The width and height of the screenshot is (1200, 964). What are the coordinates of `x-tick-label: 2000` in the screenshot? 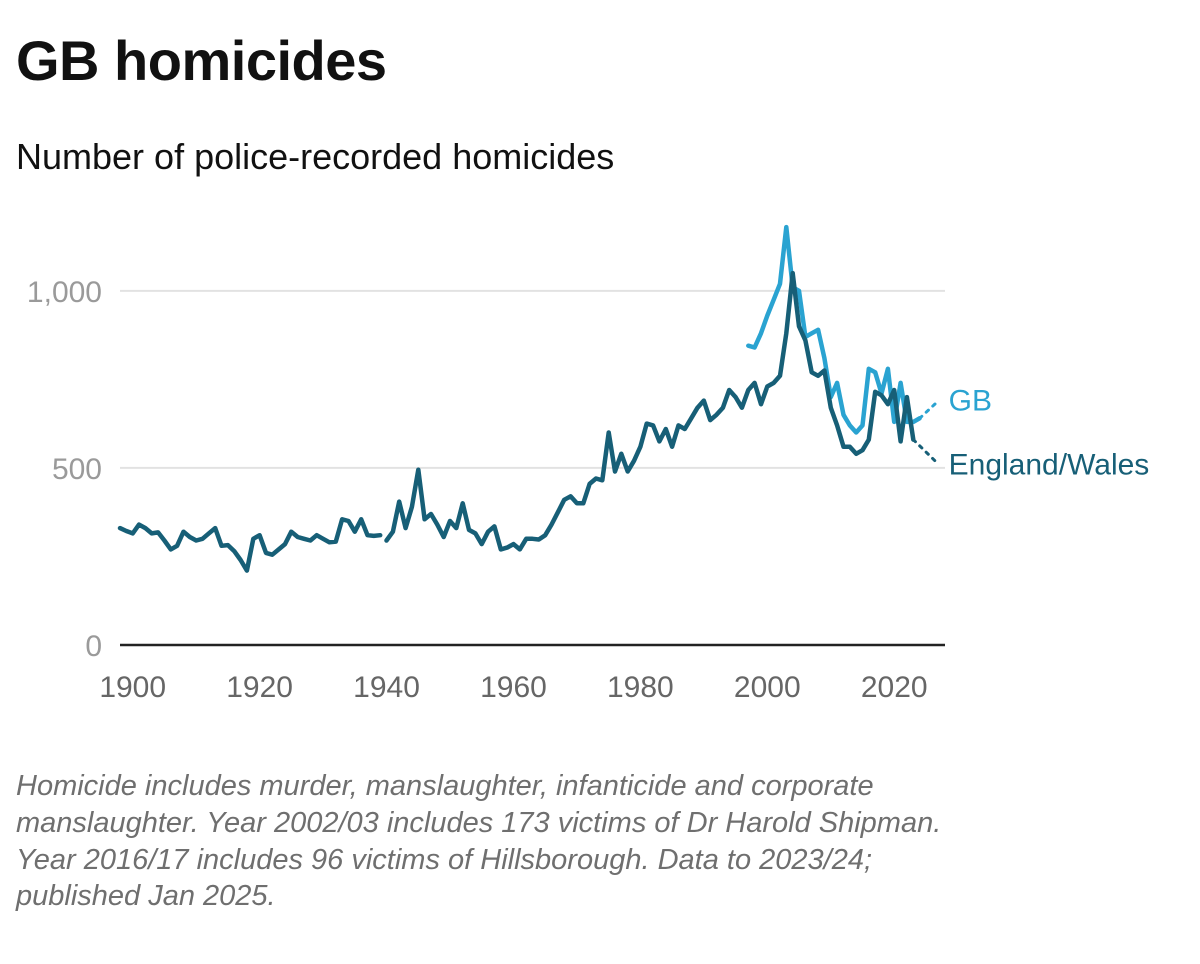 It's located at (767, 687).